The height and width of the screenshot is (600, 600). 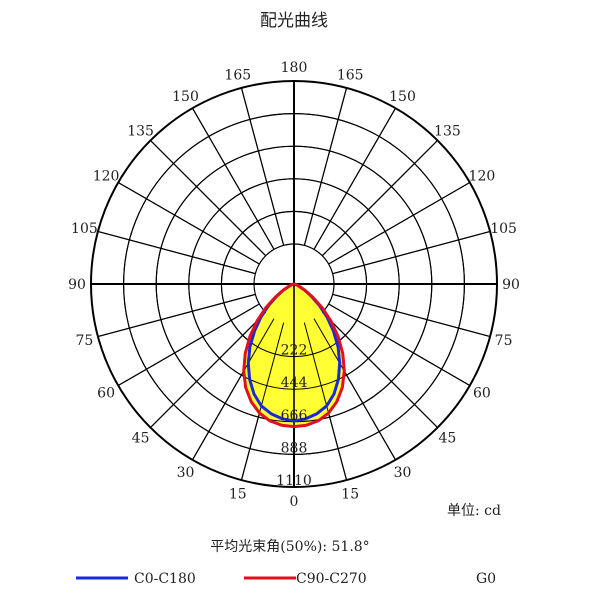 I want to click on legend-label-0: C0-C180, so click(x=165, y=579).